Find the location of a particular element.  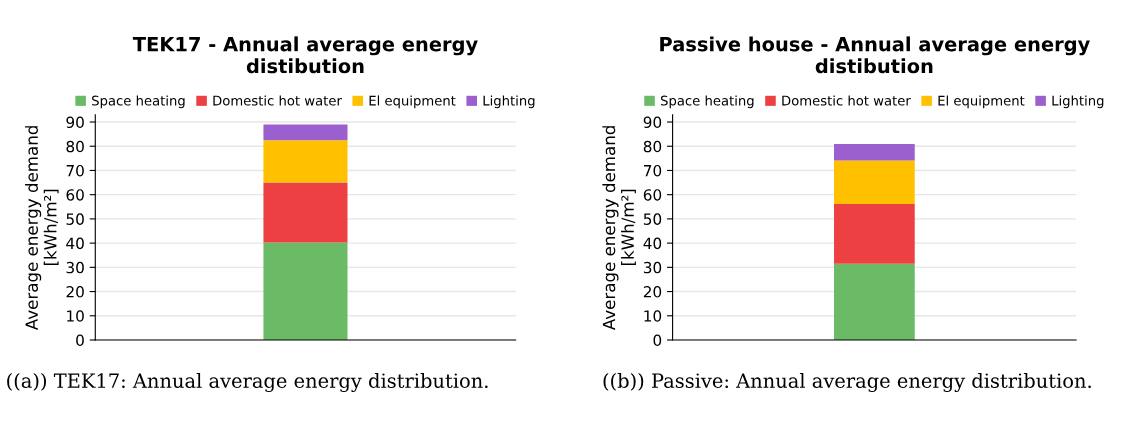

text: ((a)) TEK17: Annual average energy distribution. is located at coordinates (247, 382).